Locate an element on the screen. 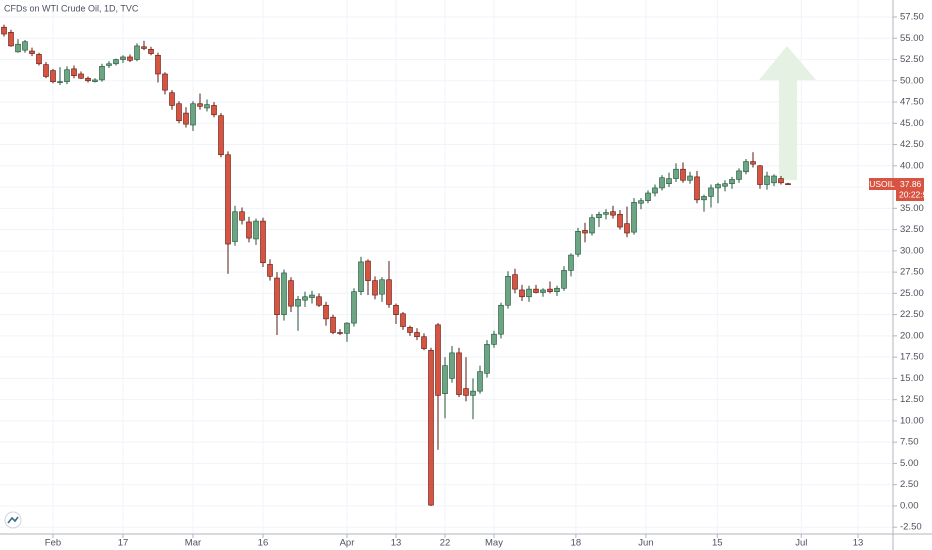 The height and width of the screenshot is (550, 932). y-tick-label: 10.00 is located at coordinates (912, 420).